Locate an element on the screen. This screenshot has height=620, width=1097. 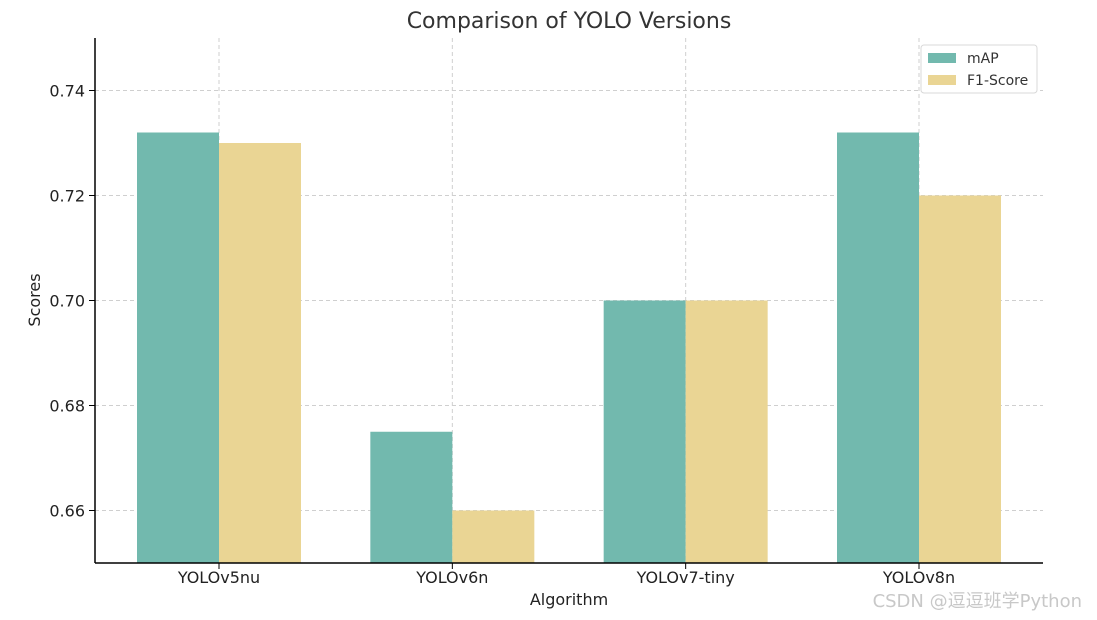
legend-label: mAP is located at coordinates (983, 59).